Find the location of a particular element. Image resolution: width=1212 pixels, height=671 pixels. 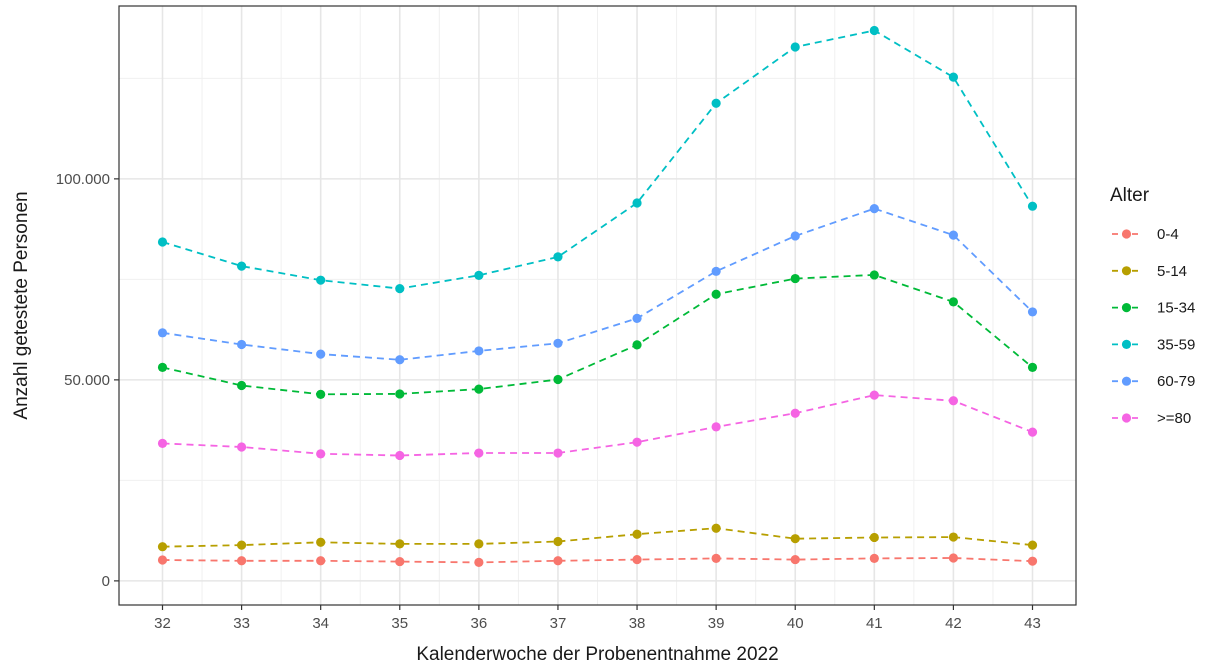

y-tick-label: 0 is located at coordinates (106, 581).